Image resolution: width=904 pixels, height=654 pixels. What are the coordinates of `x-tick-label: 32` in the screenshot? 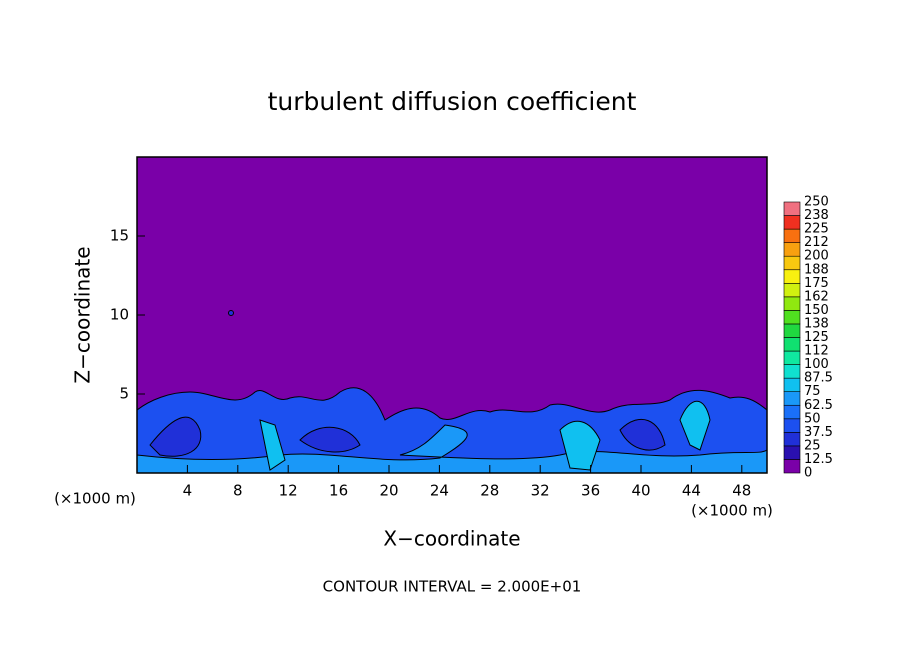 It's located at (540, 491).